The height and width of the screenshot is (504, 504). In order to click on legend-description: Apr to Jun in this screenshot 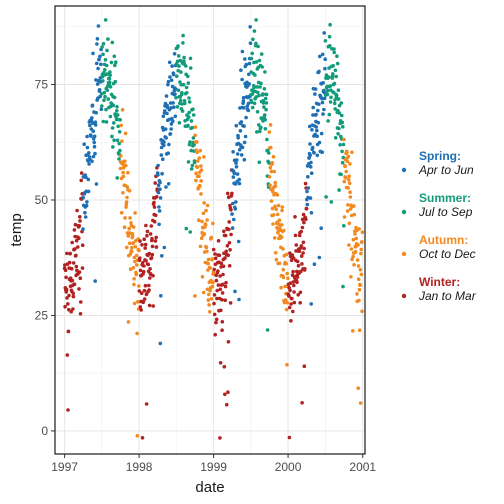, I will do `click(446, 170)`.